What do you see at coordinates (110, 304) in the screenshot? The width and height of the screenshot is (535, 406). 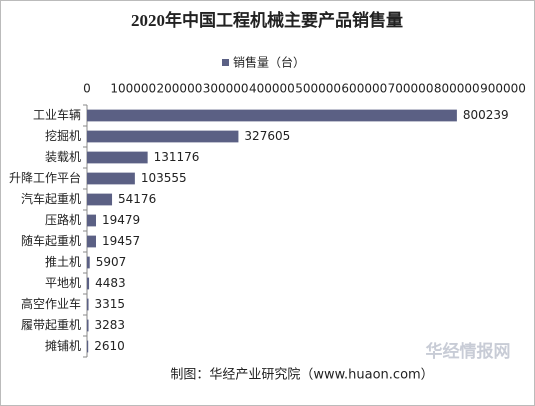 I see `data-label: 3315` at bounding box center [110, 304].